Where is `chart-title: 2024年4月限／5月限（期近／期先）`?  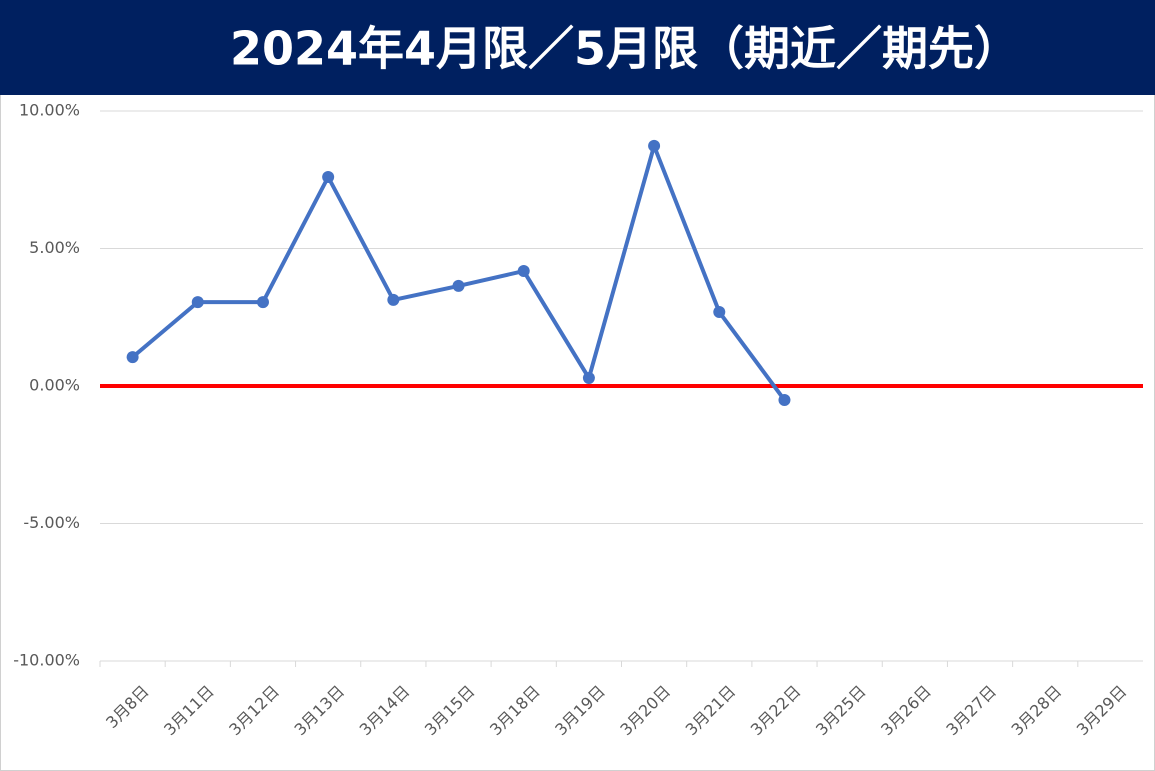
chart-title: 2024年4月限／5月限（期近／期先） is located at coordinates (625, 49).